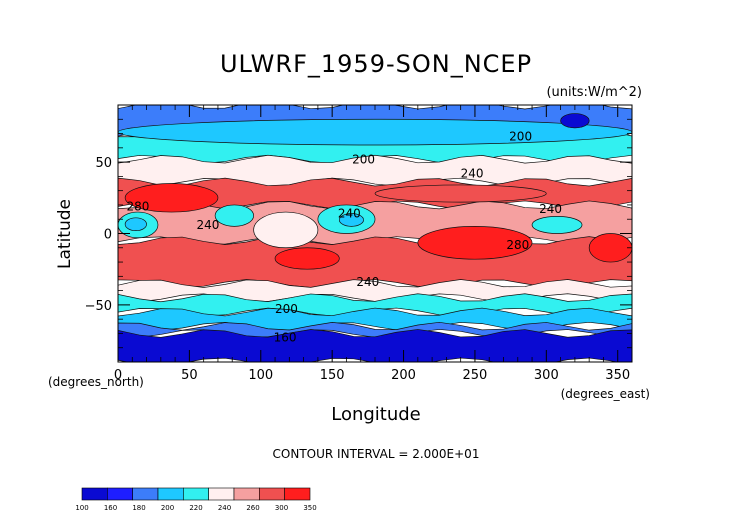 This screenshot has width=752, height=532. What do you see at coordinates (594, 92) in the screenshot?
I see `units-label: (units:W/m^2)` at bounding box center [594, 92].